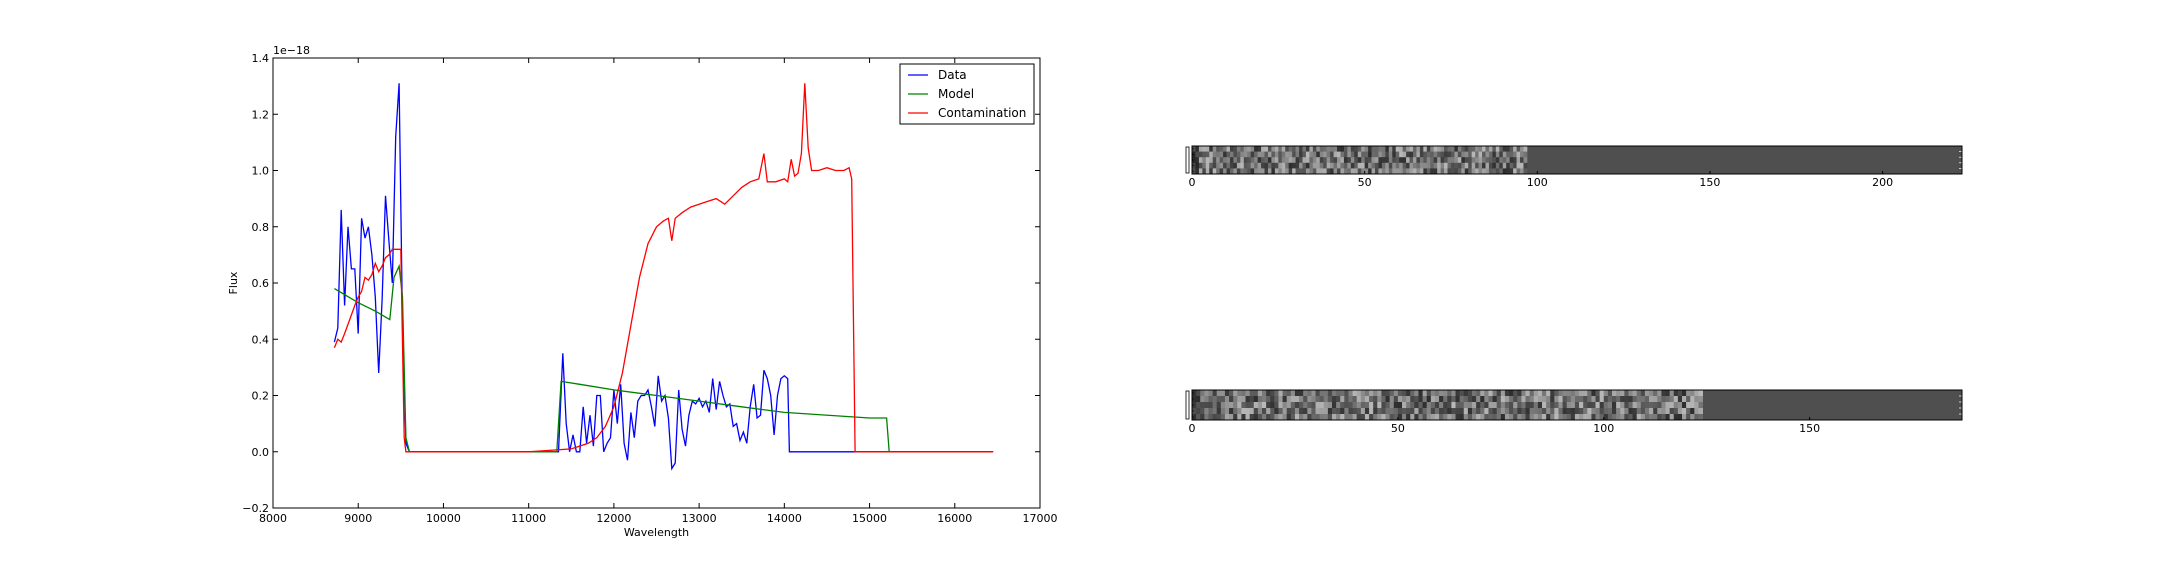  What do you see at coordinates (261, 283) in the screenshot?
I see `y-tick-label: 0.6` at bounding box center [261, 283].